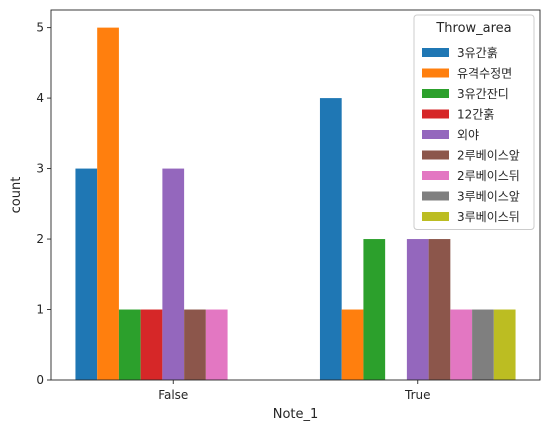 The width and height of the screenshot is (552, 430). Describe the element at coordinates (483, 94) in the screenshot. I see `legend-label-2: 3유간잔디` at that location.